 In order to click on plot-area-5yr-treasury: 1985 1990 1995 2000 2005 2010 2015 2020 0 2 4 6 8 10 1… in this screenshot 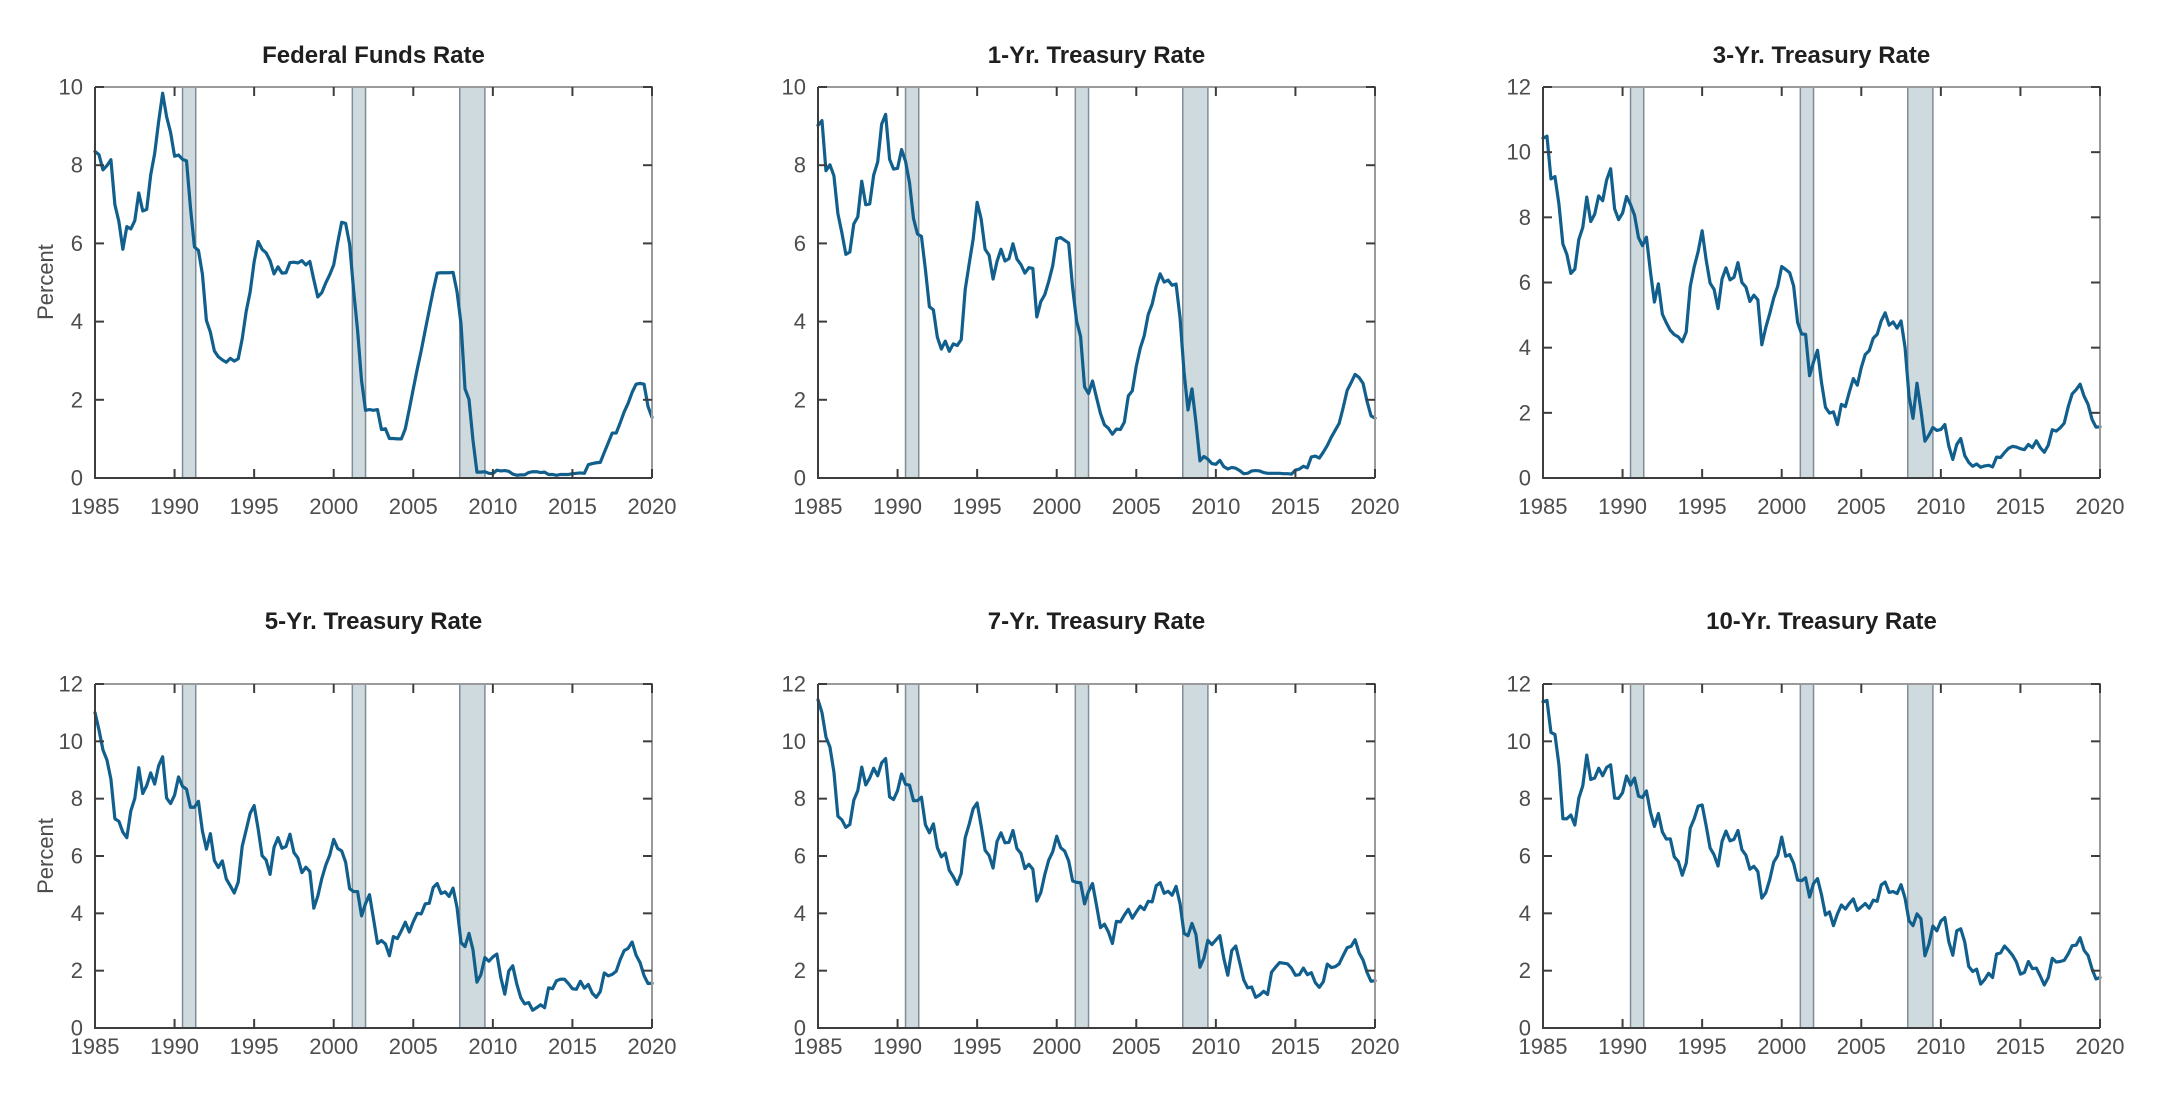, I will do `click(368, 865)`.